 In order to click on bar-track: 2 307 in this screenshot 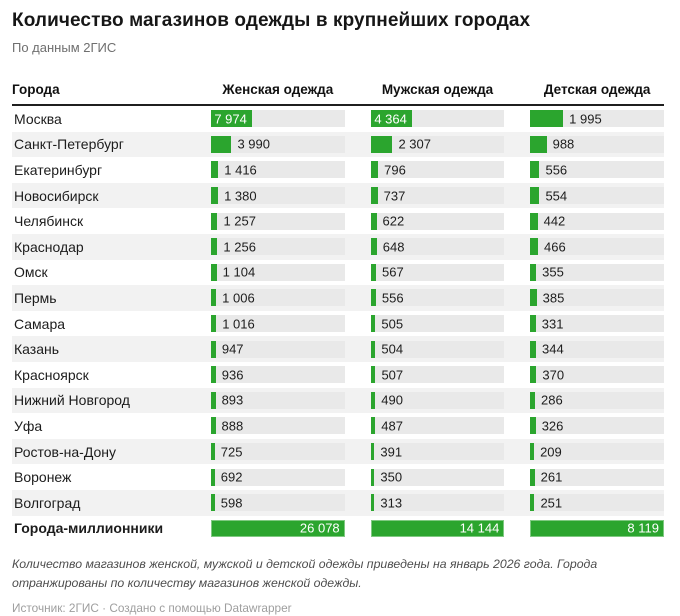, I will do `click(437, 144)`.